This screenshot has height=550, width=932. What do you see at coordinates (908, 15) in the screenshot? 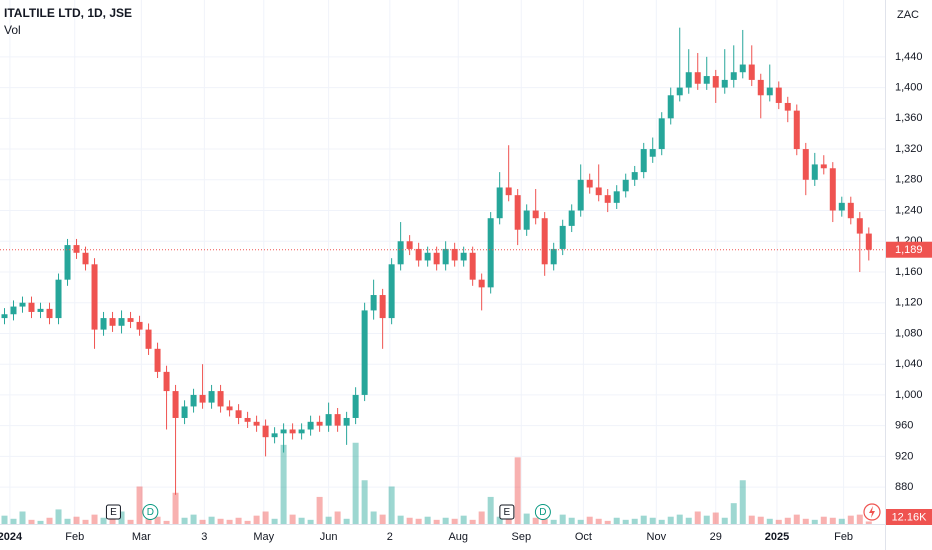
I see `currency: ZAC` at bounding box center [908, 15].